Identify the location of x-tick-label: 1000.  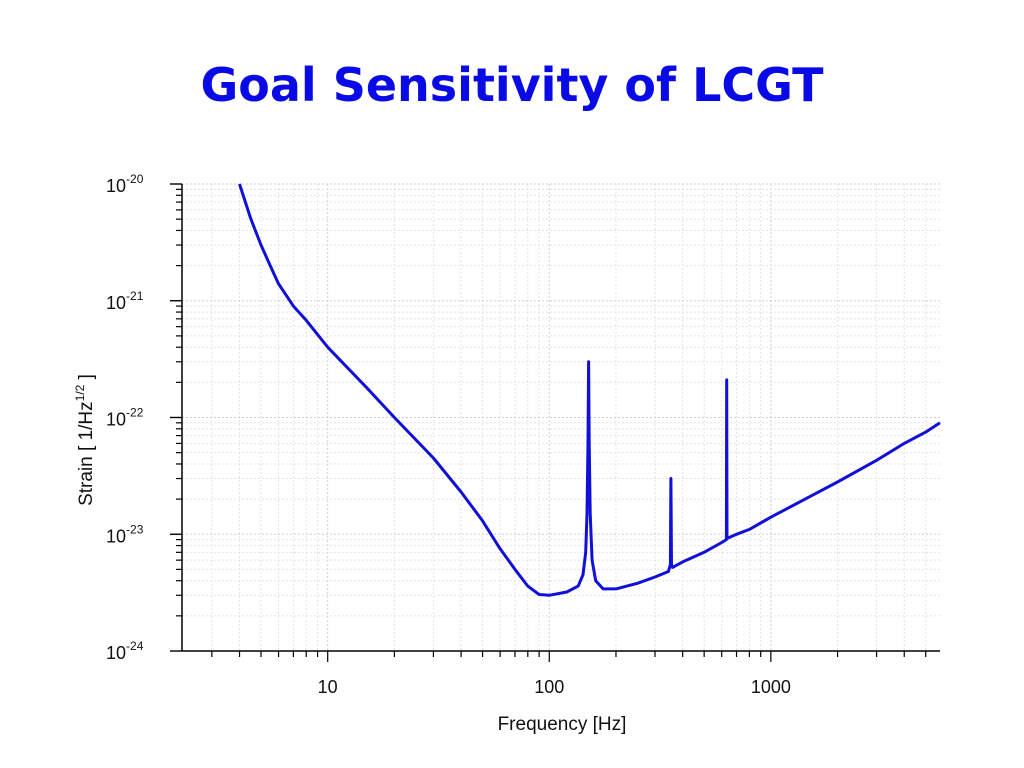
(771, 687).